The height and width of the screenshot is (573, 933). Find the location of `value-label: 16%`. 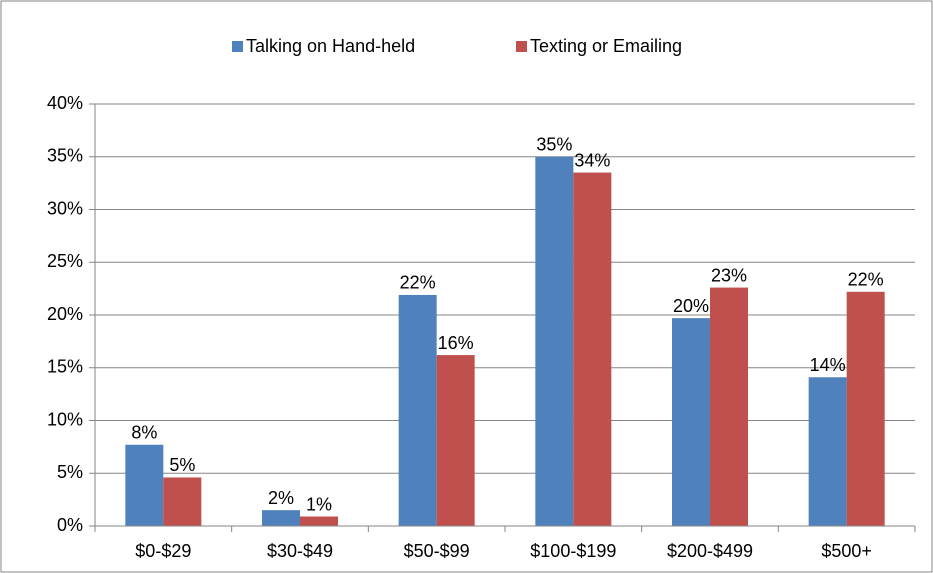

value-label: 16% is located at coordinates (456, 343).